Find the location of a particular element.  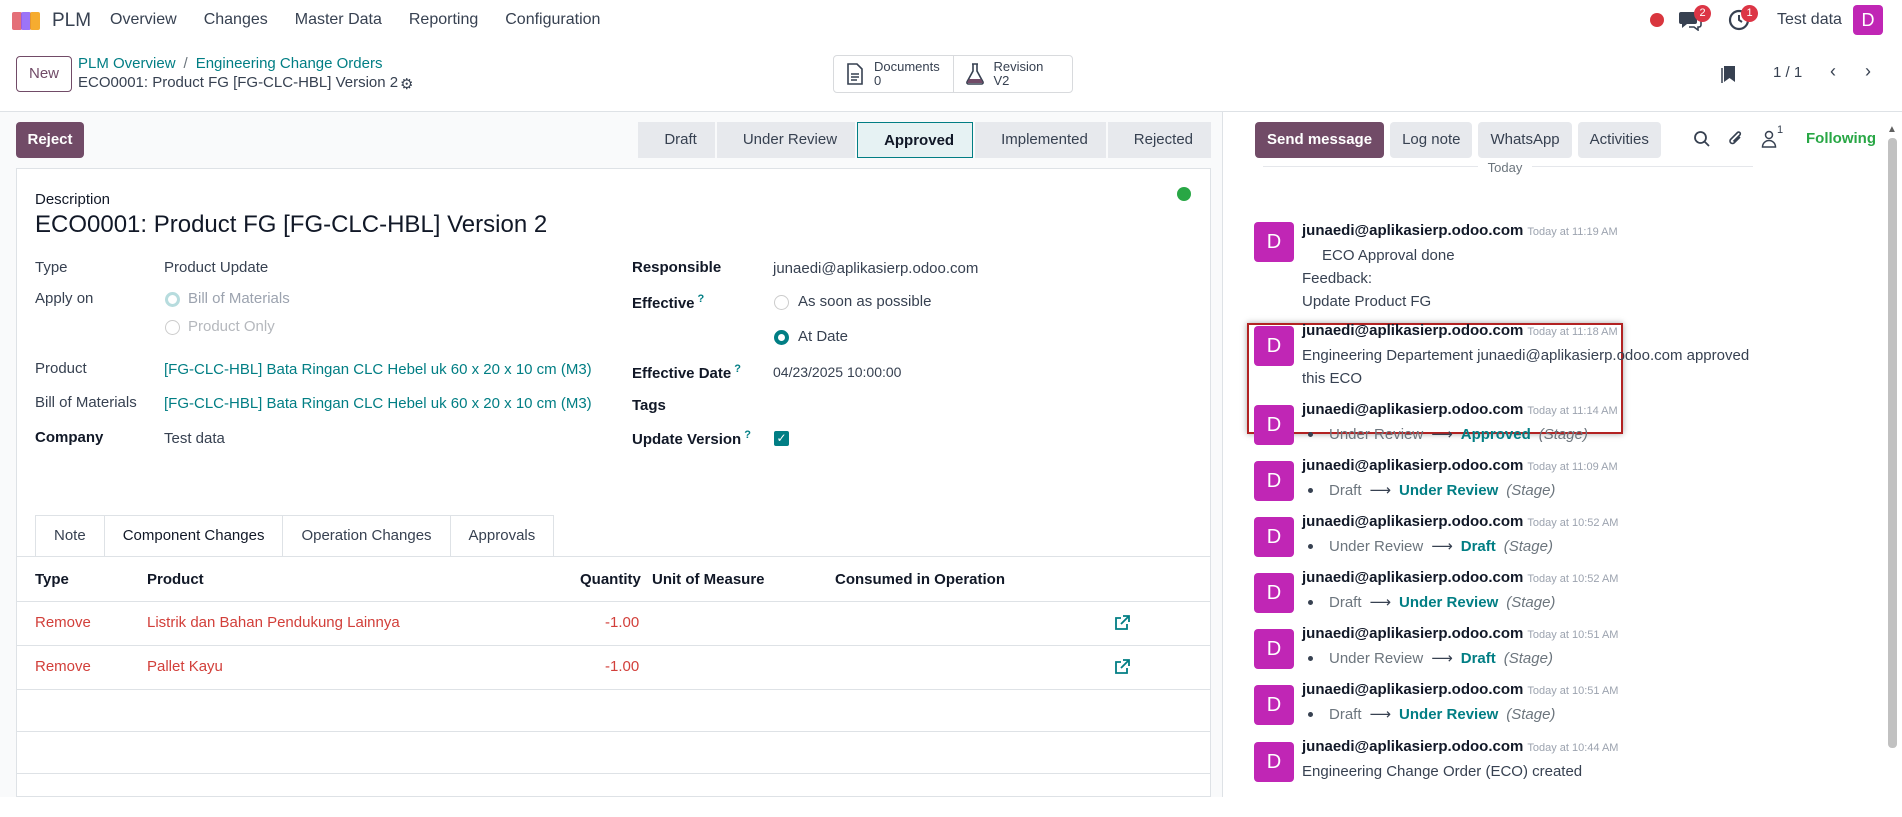

menu-reporting: Reporting is located at coordinates (443, 19).